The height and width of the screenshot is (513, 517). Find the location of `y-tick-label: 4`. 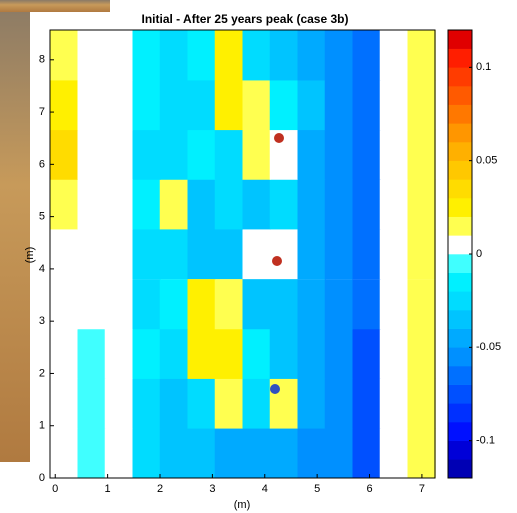

y-tick-label: 4 is located at coordinates (42, 269).